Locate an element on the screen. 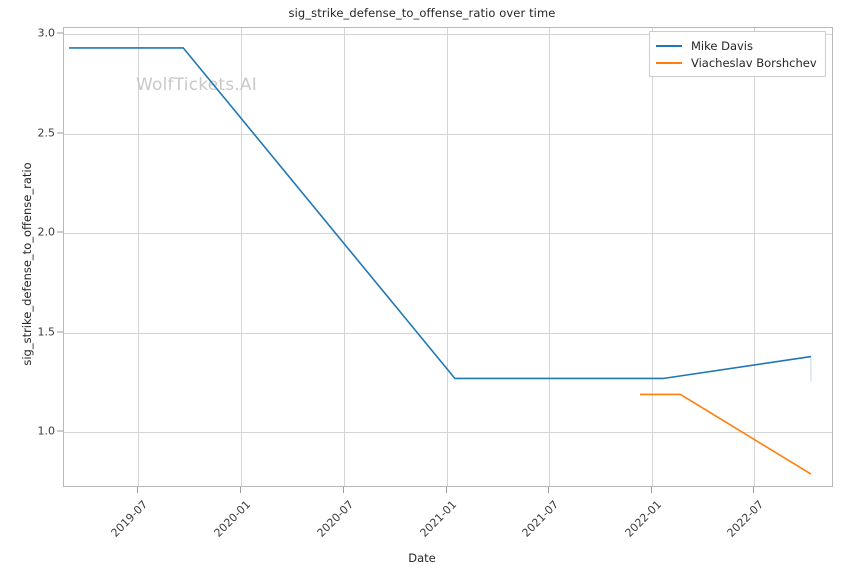  x-axis-label: Date is located at coordinates (422, 558).